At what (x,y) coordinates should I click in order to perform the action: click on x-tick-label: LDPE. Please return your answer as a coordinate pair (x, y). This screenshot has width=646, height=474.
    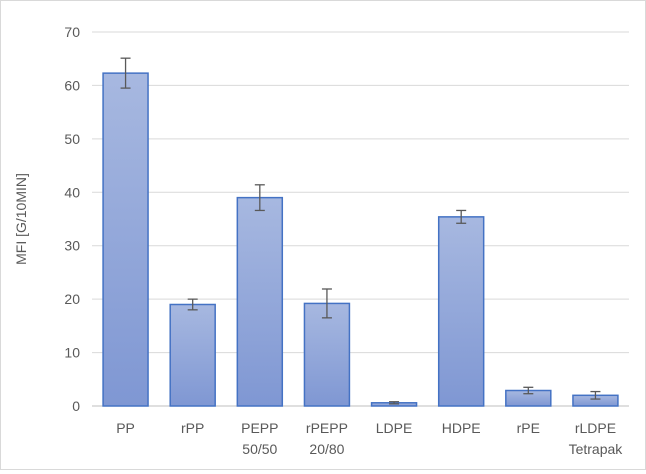
    Looking at the image, I should click on (394, 428).